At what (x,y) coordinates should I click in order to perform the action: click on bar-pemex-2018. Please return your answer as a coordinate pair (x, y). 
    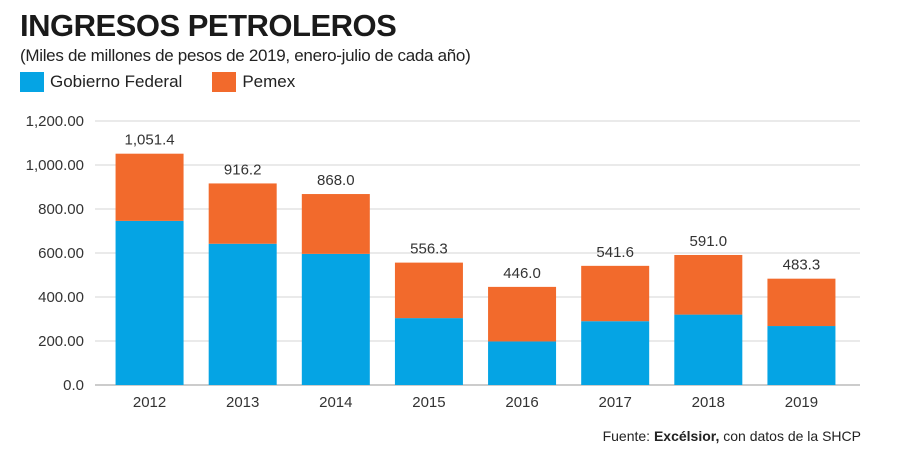
    Looking at the image, I should click on (708, 284).